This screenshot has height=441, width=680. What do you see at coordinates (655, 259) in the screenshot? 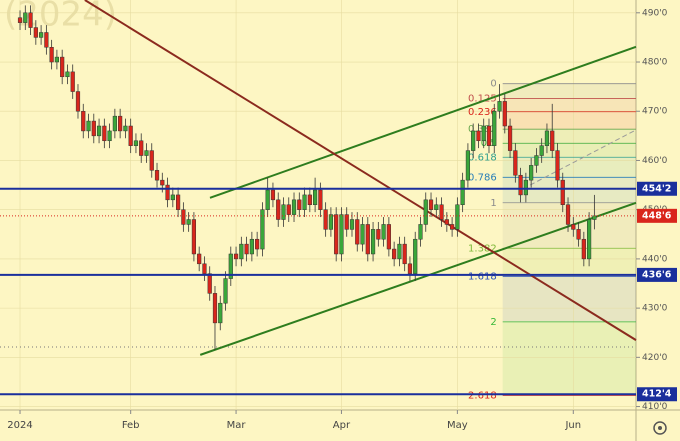
I see `y-tick-label: 440'0` at bounding box center [655, 259].